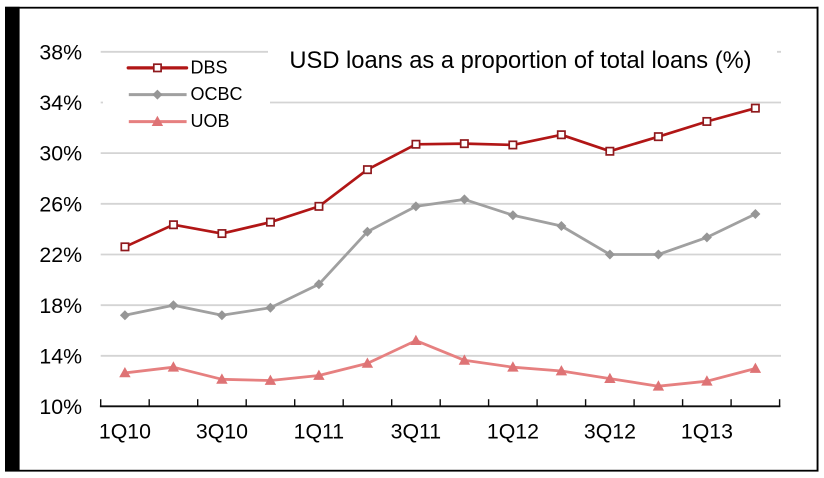 The height and width of the screenshot is (478, 824). Describe the element at coordinates (125, 432) in the screenshot. I see `svg-text: 1Q10` at that location.